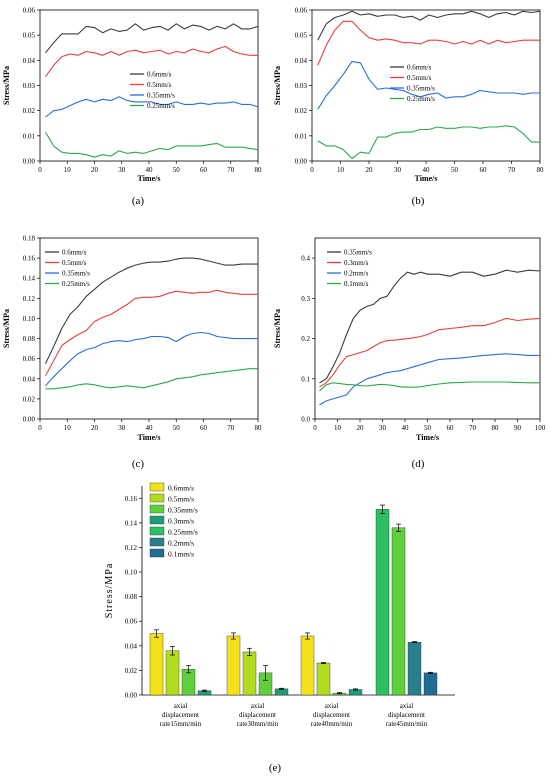  I want to click on panel-label: (e), so click(275, 768).